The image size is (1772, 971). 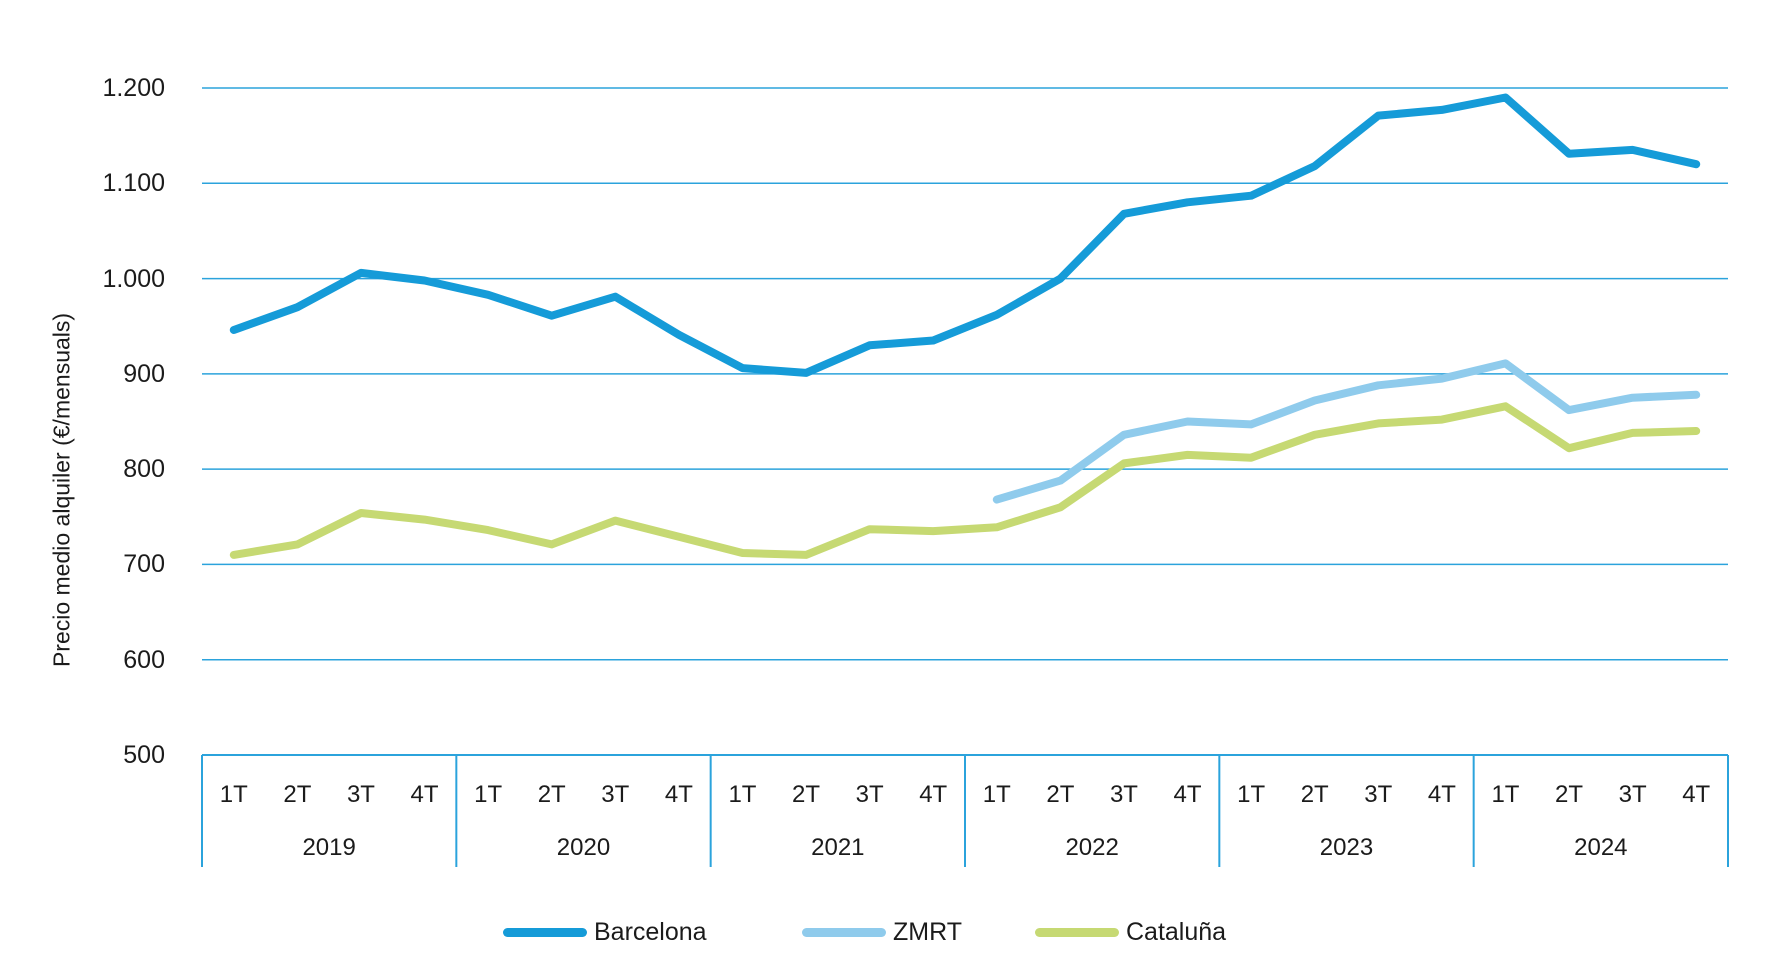 What do you see at coordinates (144, 373) in the screenshot?
I see `y-tick-label-900: 900` at bounding box center [144, 373].